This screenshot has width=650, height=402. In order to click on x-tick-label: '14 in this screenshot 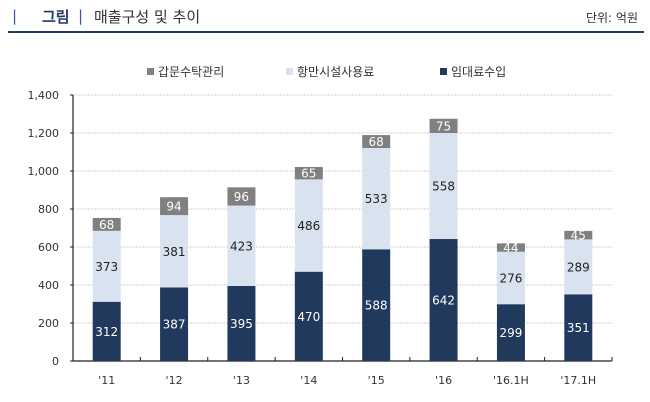, I will do `click(308, 380)`.